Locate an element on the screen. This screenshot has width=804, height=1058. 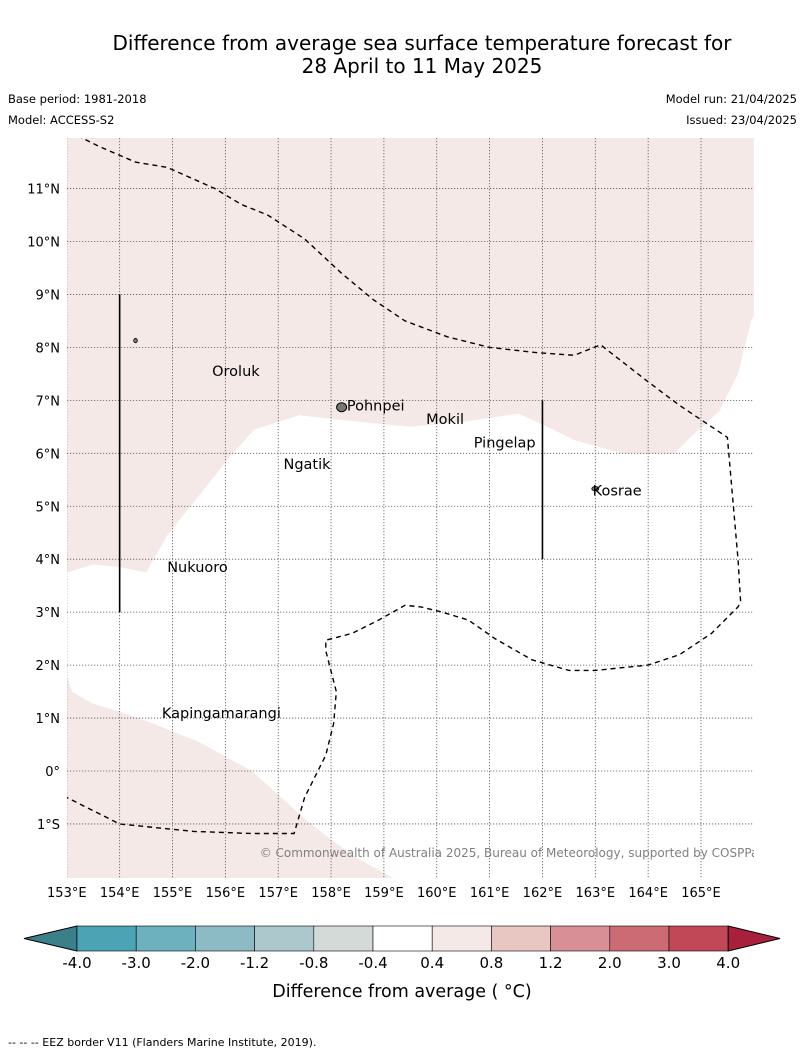
lat-tick-label: 10°N is located at coordinates (43, 243).